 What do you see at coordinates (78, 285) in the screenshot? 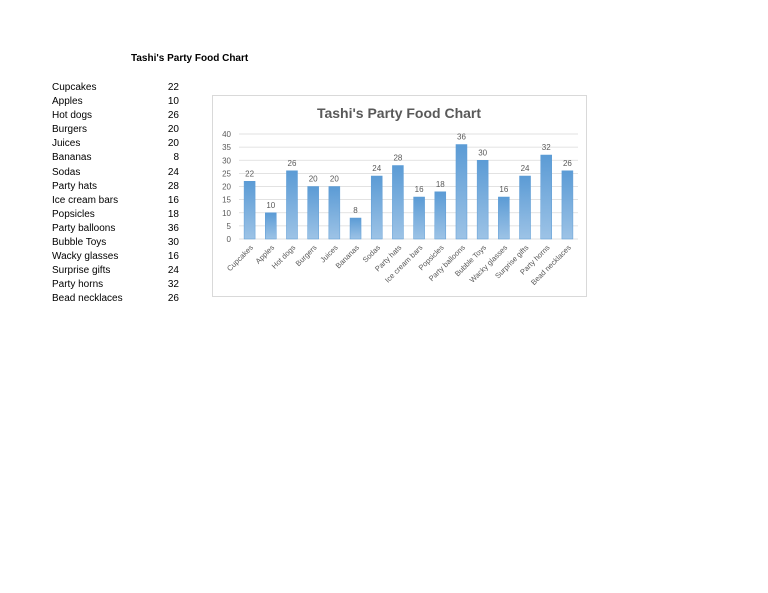
I see `row-label: Party horns` at bounding box center [78, 285].